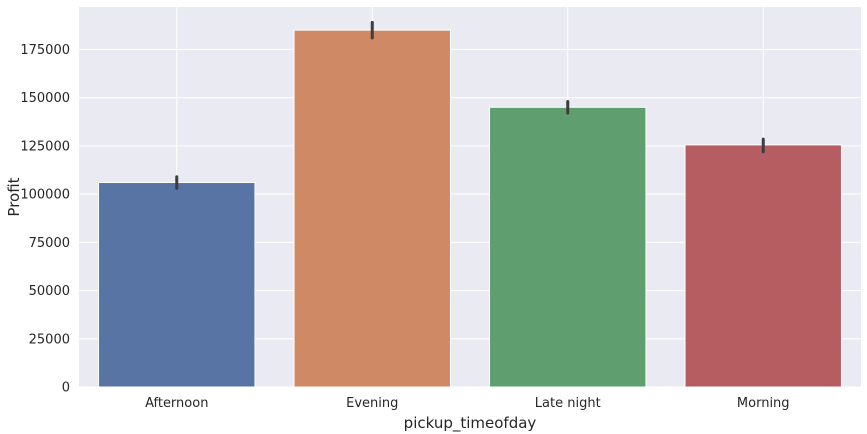  What do you see at coordinates (45, 195) in the screenshot?
I see `y-tick-label: 100000` at bounding box center [45, 195].